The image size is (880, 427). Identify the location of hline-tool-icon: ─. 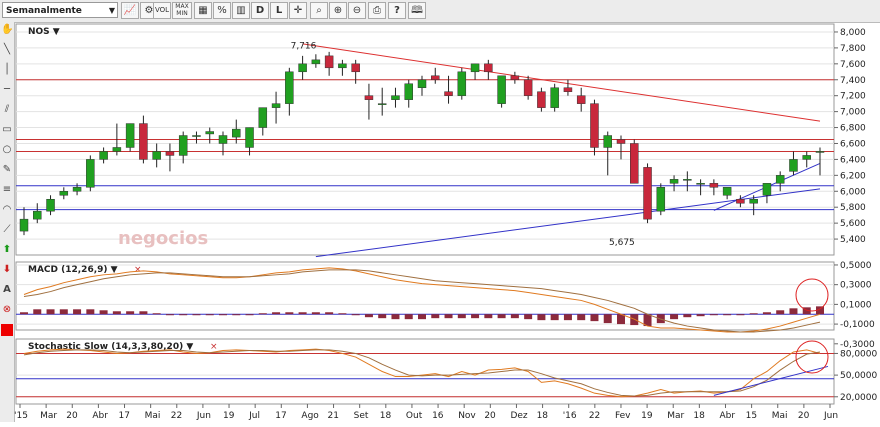
(7, 89).